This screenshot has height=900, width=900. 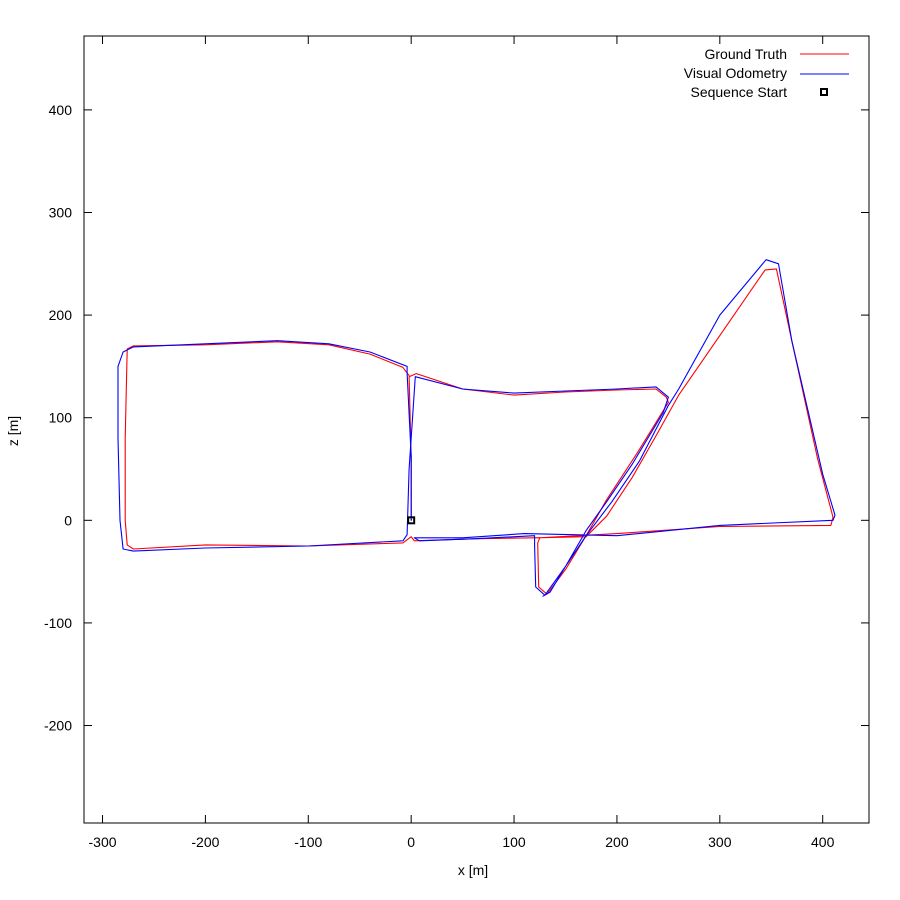 I want to click on x-tick-label: 200, so click(x=617, y=842).